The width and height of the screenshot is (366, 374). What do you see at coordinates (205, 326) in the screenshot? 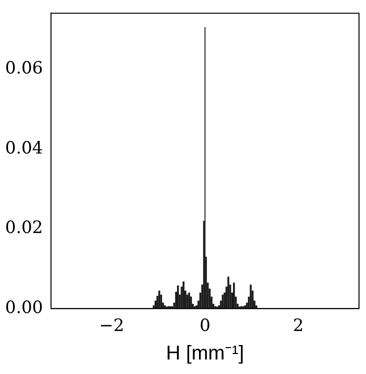
I see `x-tick-label: 0` at bounding box center [205, 326].